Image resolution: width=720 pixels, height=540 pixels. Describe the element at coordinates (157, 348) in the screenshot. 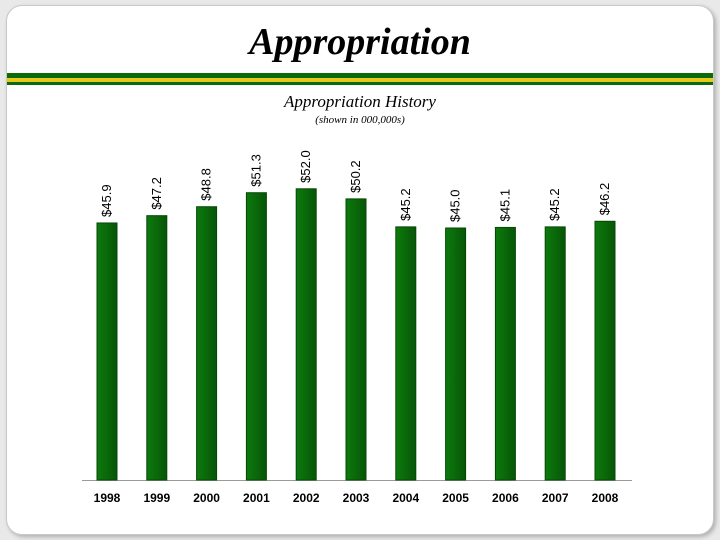

I see `bar-1999` at that location.